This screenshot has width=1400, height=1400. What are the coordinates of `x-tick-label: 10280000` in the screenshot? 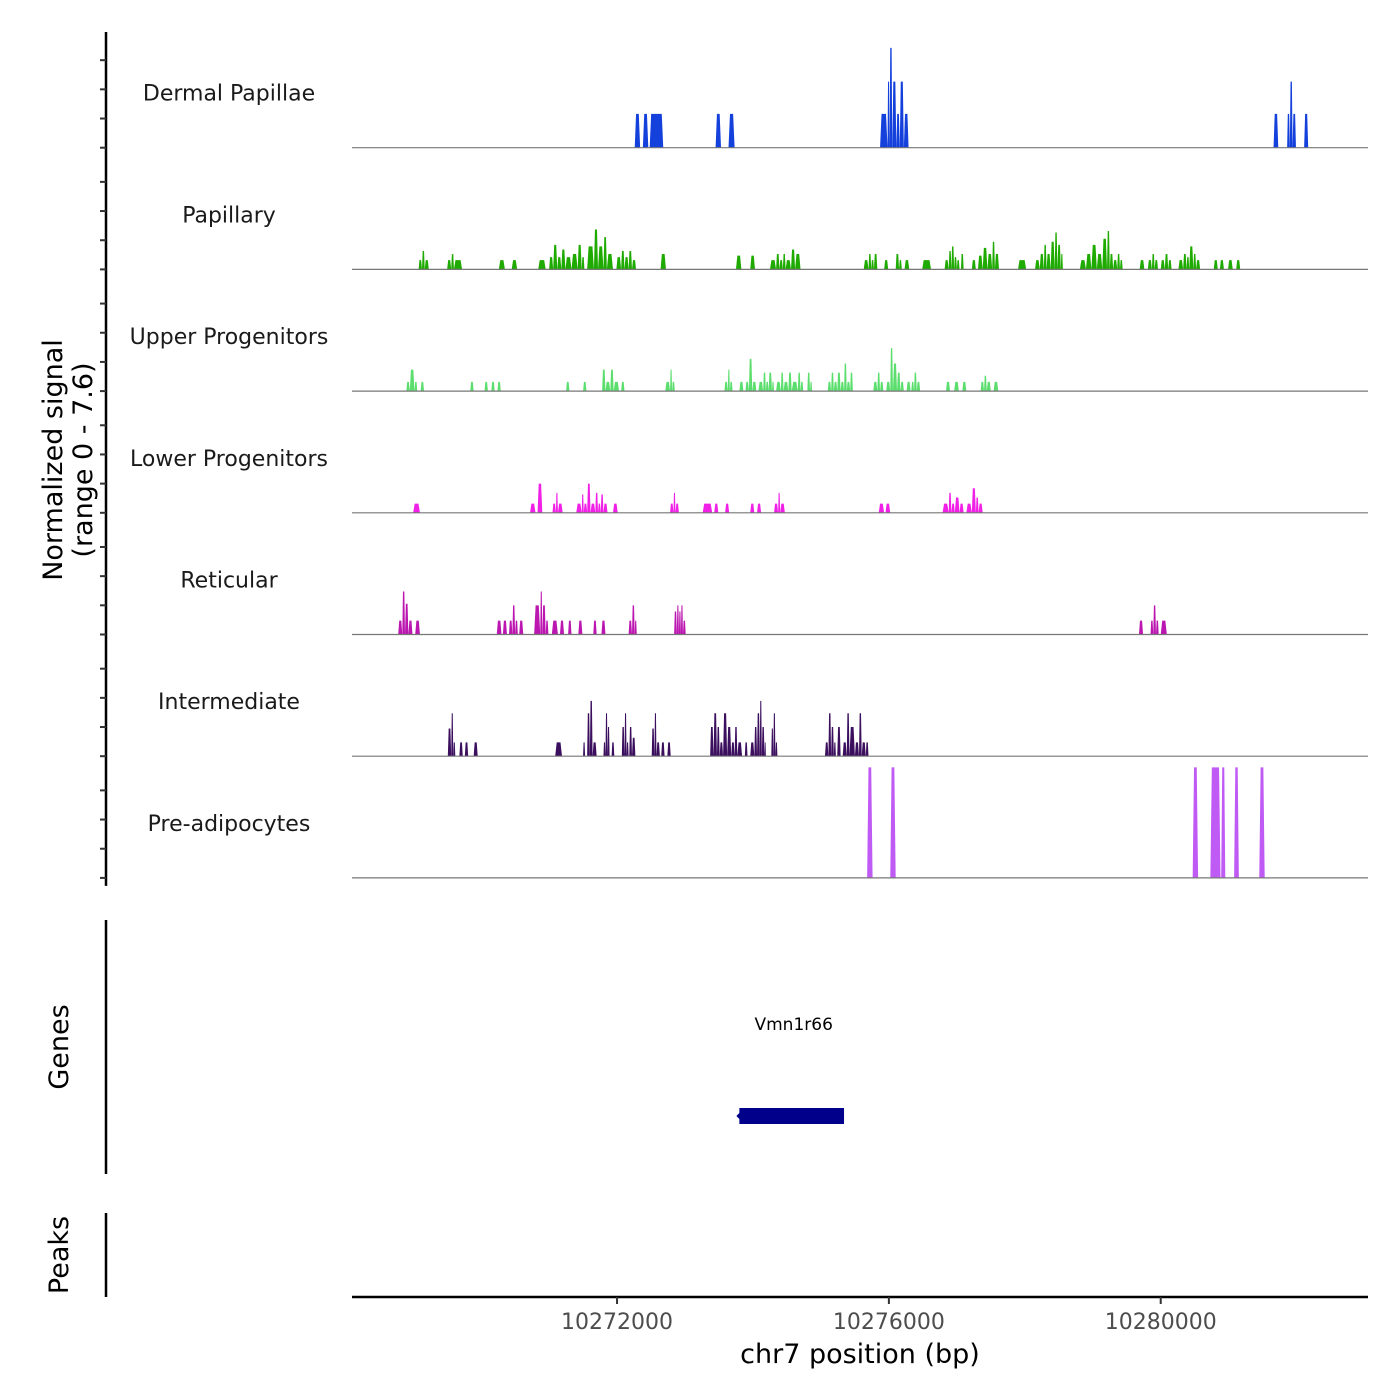 It's located at (1161, 1322).